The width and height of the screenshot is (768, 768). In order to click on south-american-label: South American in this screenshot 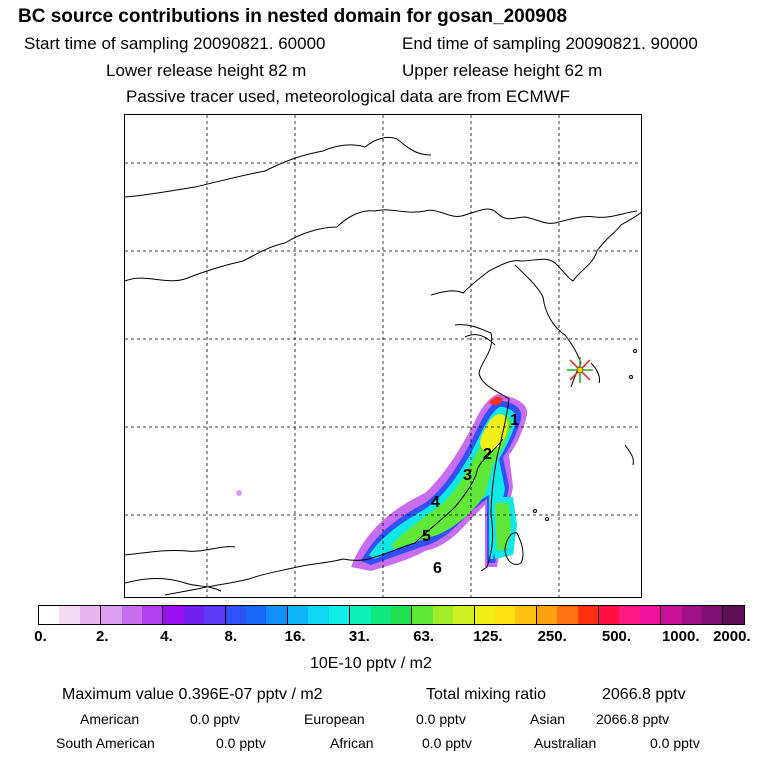, I will do `click(105, 743)`.